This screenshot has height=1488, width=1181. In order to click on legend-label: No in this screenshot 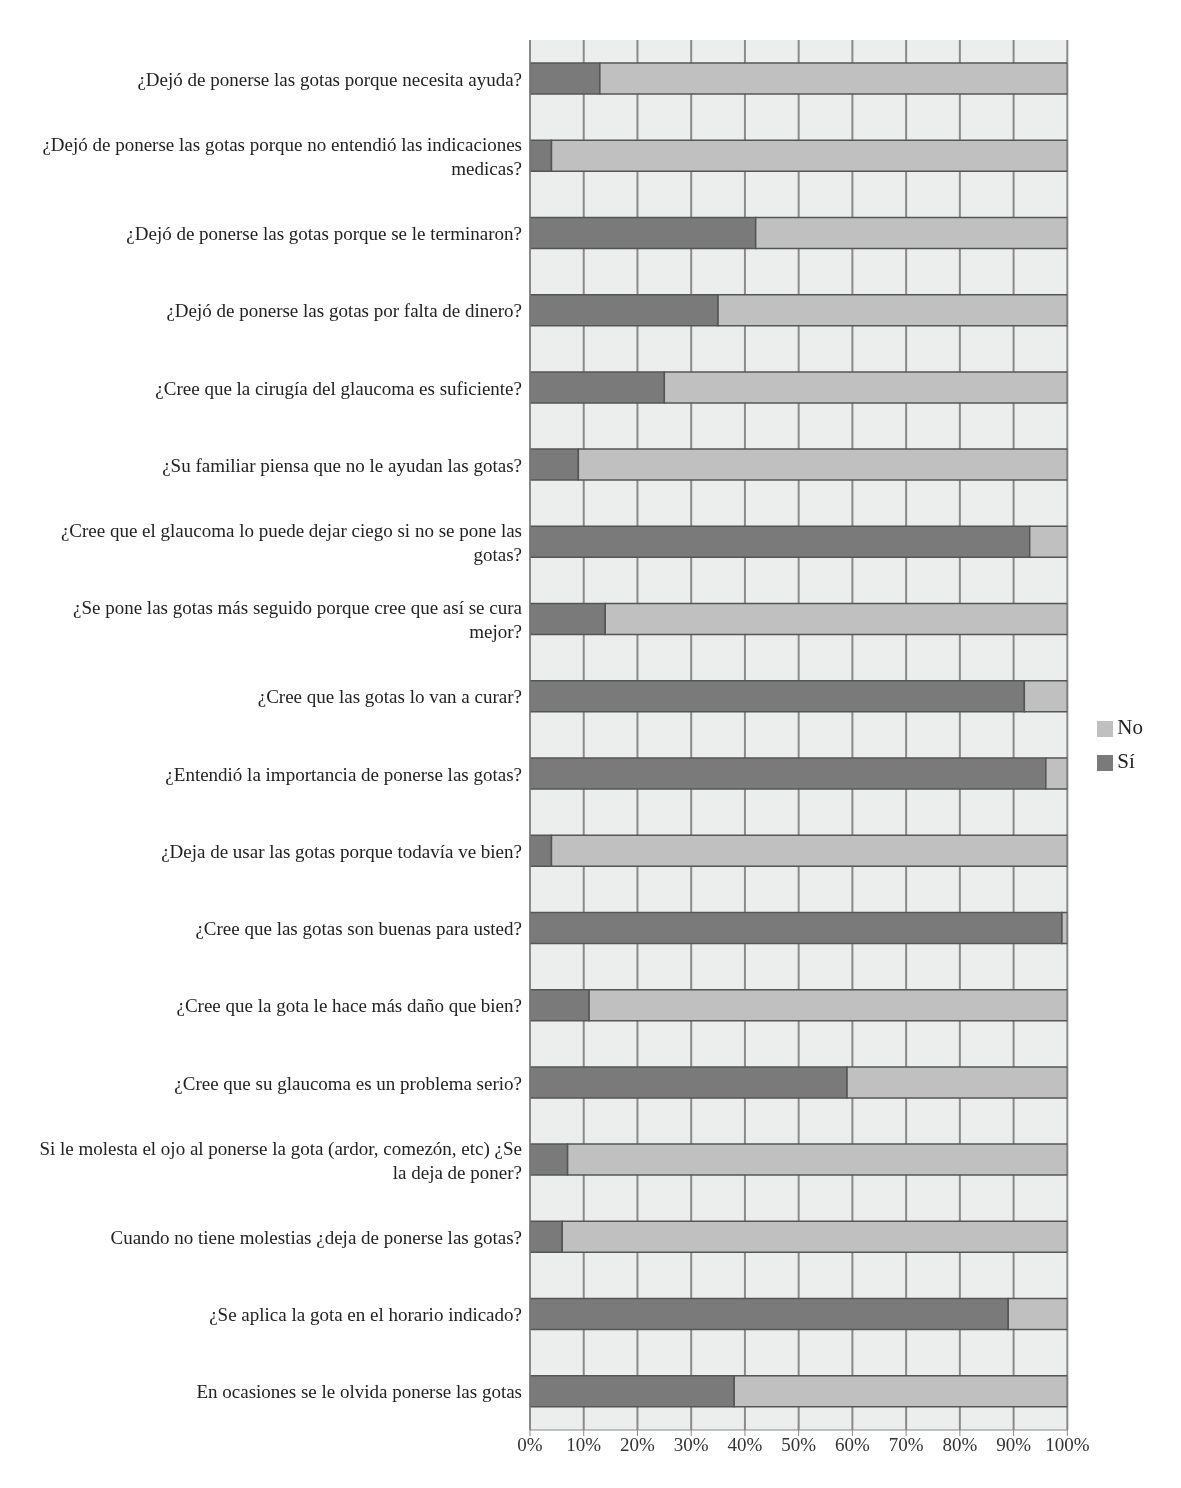, I will do `click(1130, 727)`.